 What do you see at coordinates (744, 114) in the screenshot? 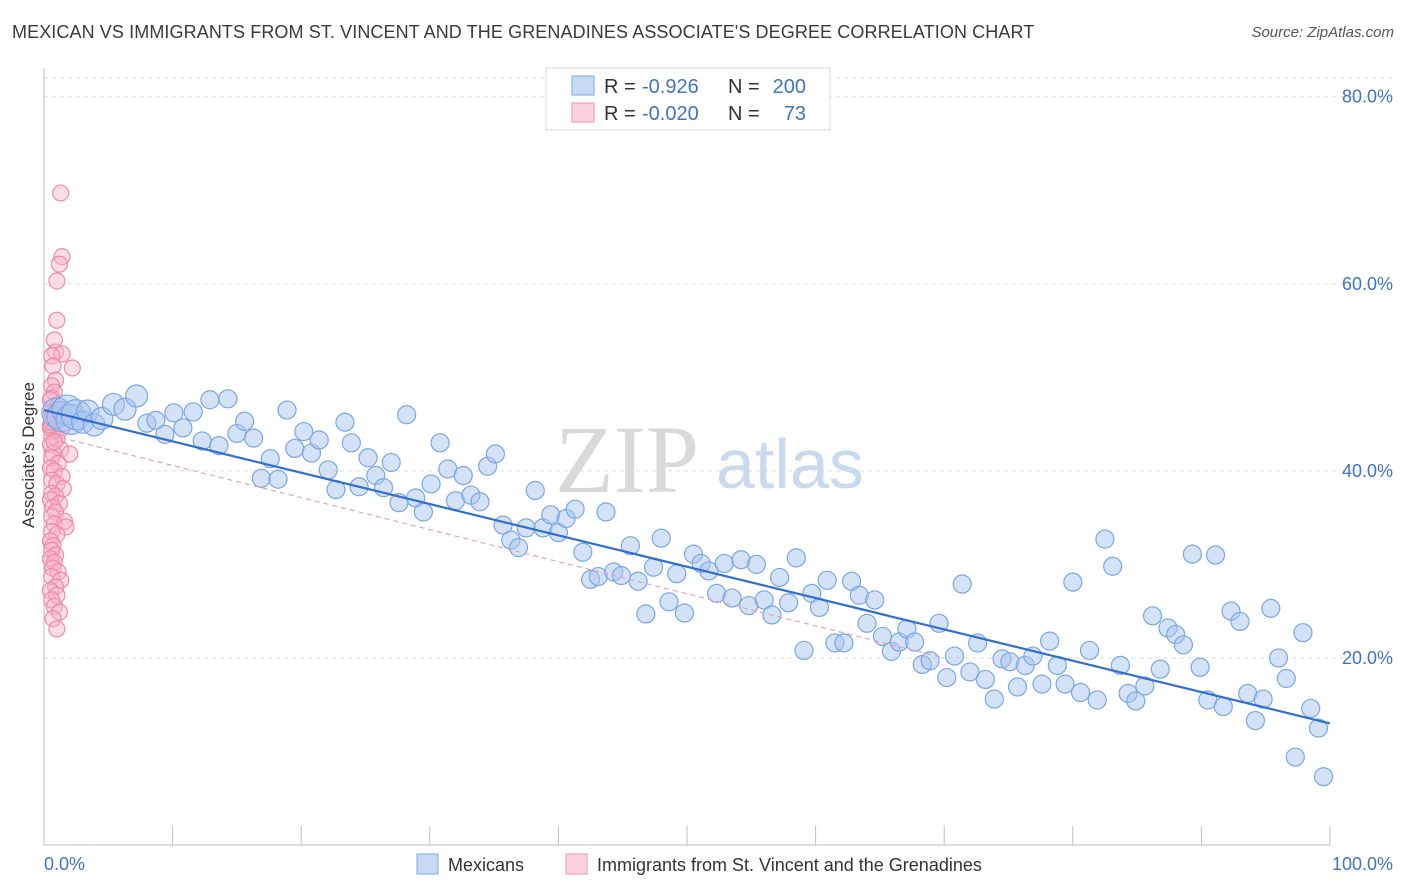
I see `legend-n-label: N =` at bounding box center [744, 114].